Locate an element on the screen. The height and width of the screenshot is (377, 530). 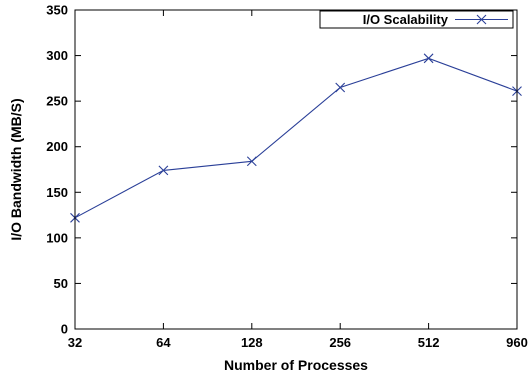
x-tick-label: 128 is located at coordinates (252, 342).